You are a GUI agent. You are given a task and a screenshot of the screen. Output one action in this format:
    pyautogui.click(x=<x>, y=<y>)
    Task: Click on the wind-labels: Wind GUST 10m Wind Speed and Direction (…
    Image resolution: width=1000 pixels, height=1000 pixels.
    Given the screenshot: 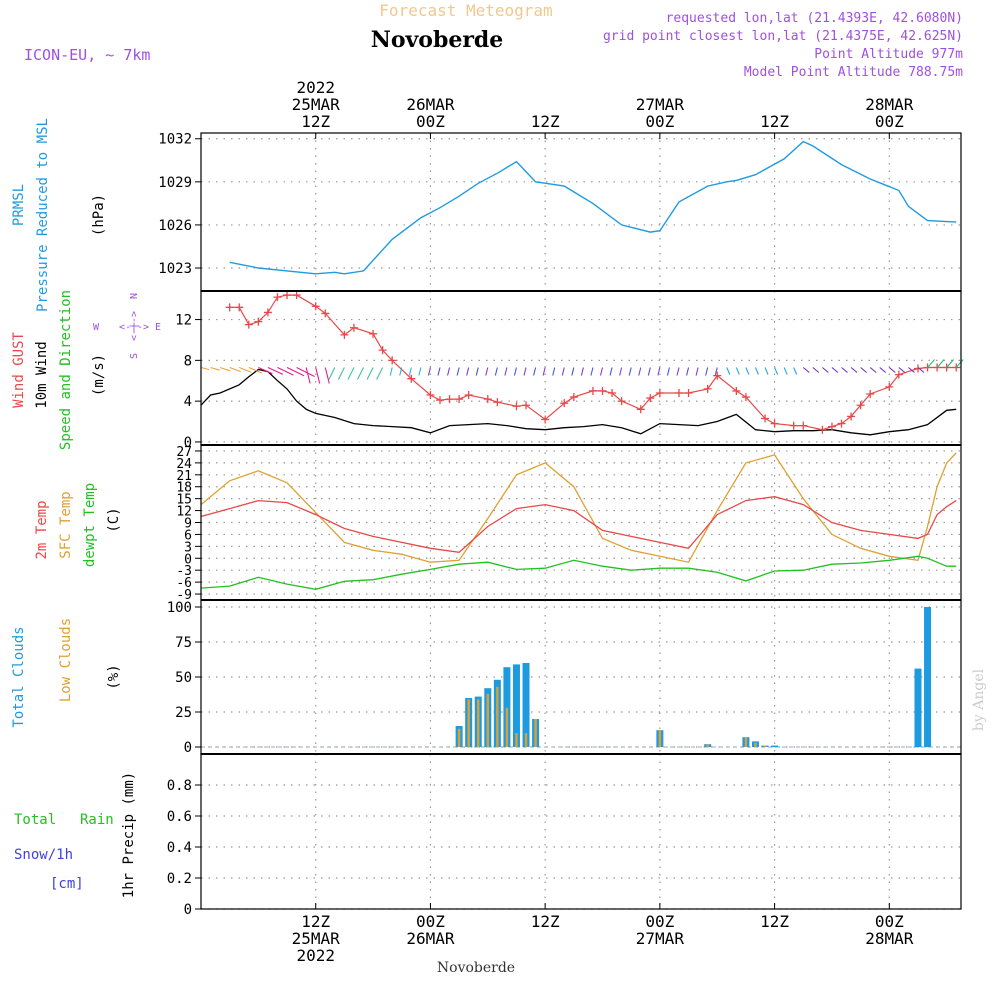 What is the action you would take?
    pyautogui.click(x=86, y=370)
    